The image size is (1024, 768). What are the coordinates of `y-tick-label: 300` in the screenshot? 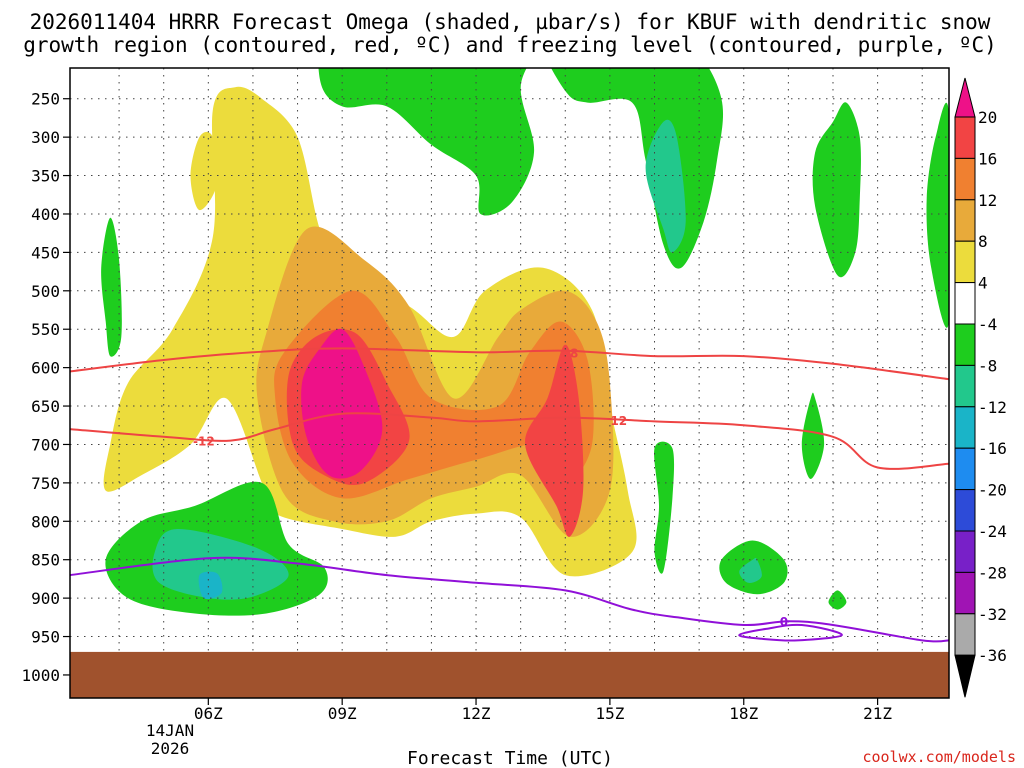 It's located at (45, 137).